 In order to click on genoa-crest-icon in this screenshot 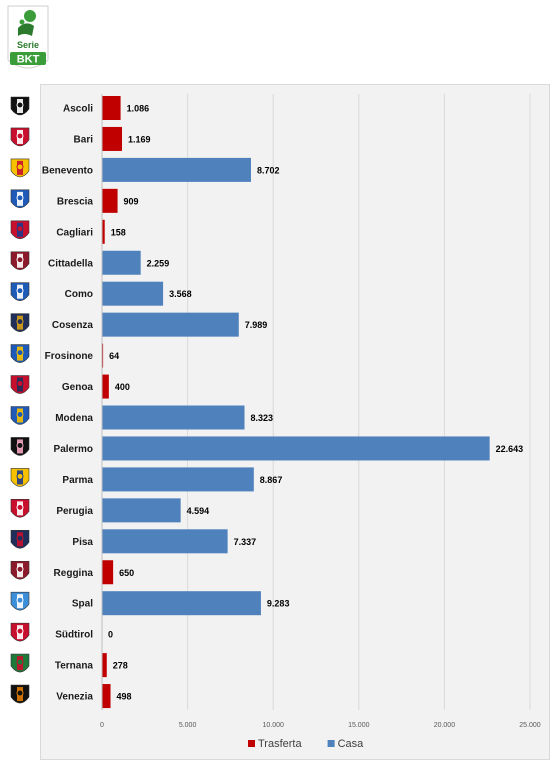, I will do `click(20, 384)`.